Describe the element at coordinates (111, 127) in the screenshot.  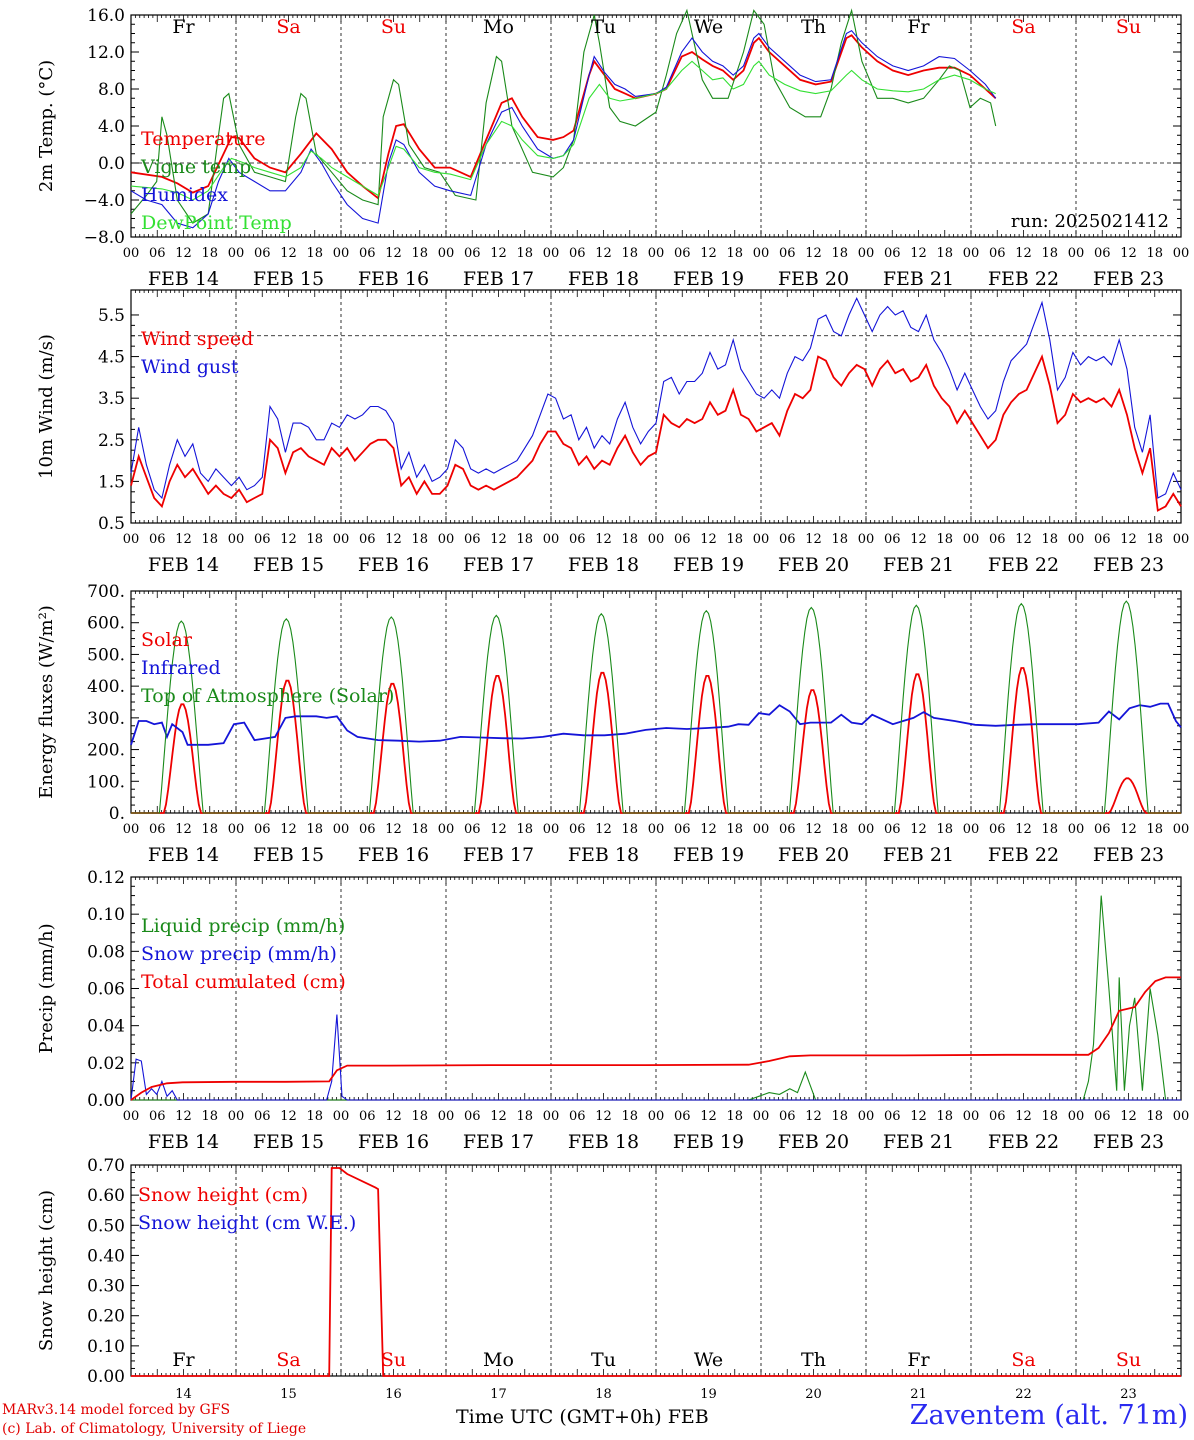
I see `y-tick-label: 4.0` at that location.